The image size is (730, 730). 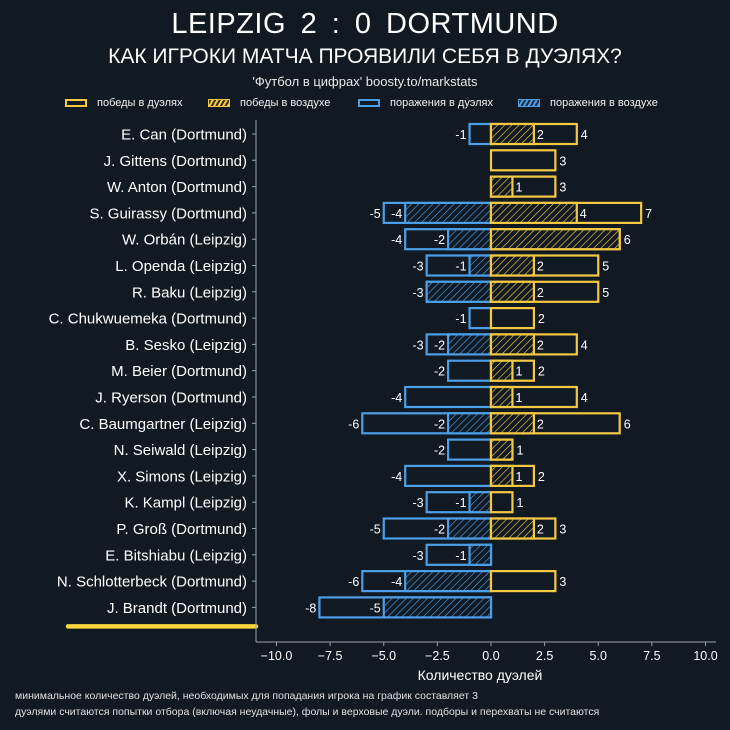 What do you see at coordinates (310, 608) in the screenshot?
I see `label-losses-total: -8` at bounding box center [310, 608].